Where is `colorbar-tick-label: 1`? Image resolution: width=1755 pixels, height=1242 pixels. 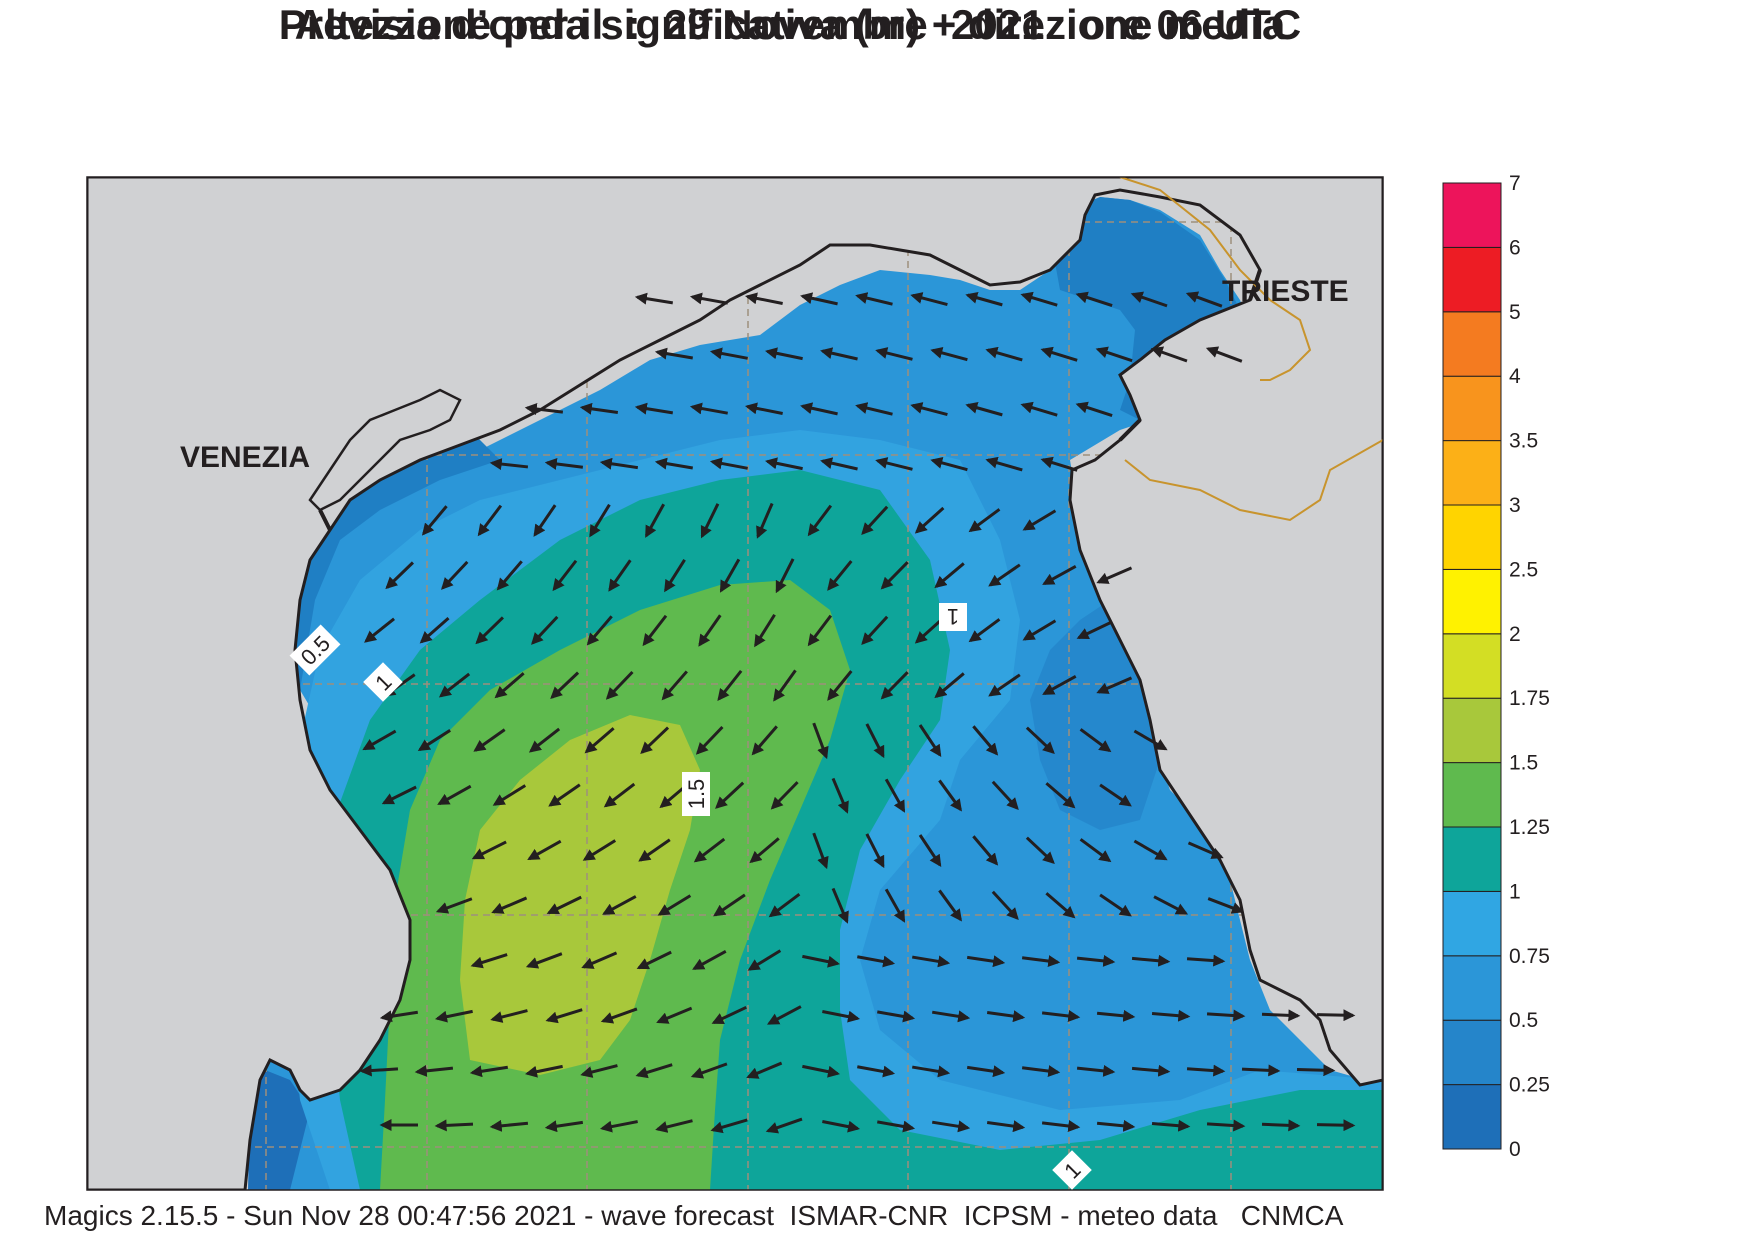 colorbar-tick-label: 1 is located at coordinates (1515, 891).